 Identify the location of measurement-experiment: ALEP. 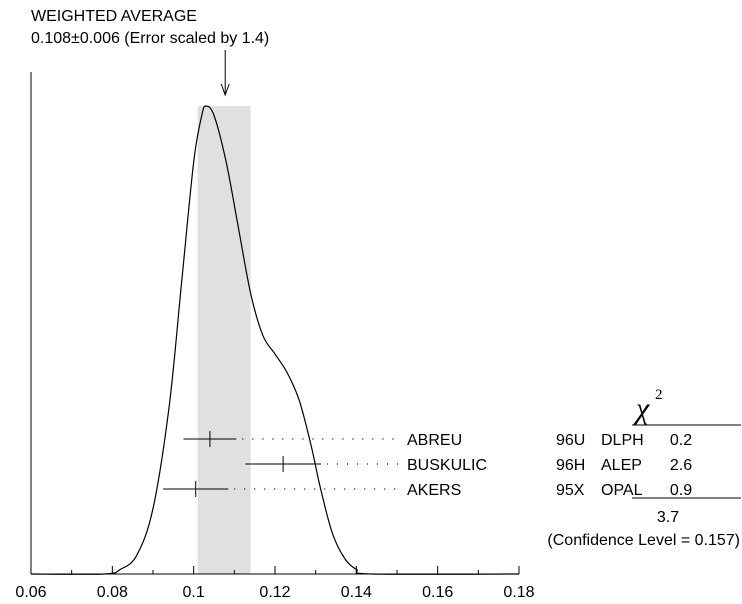
(621, 465).